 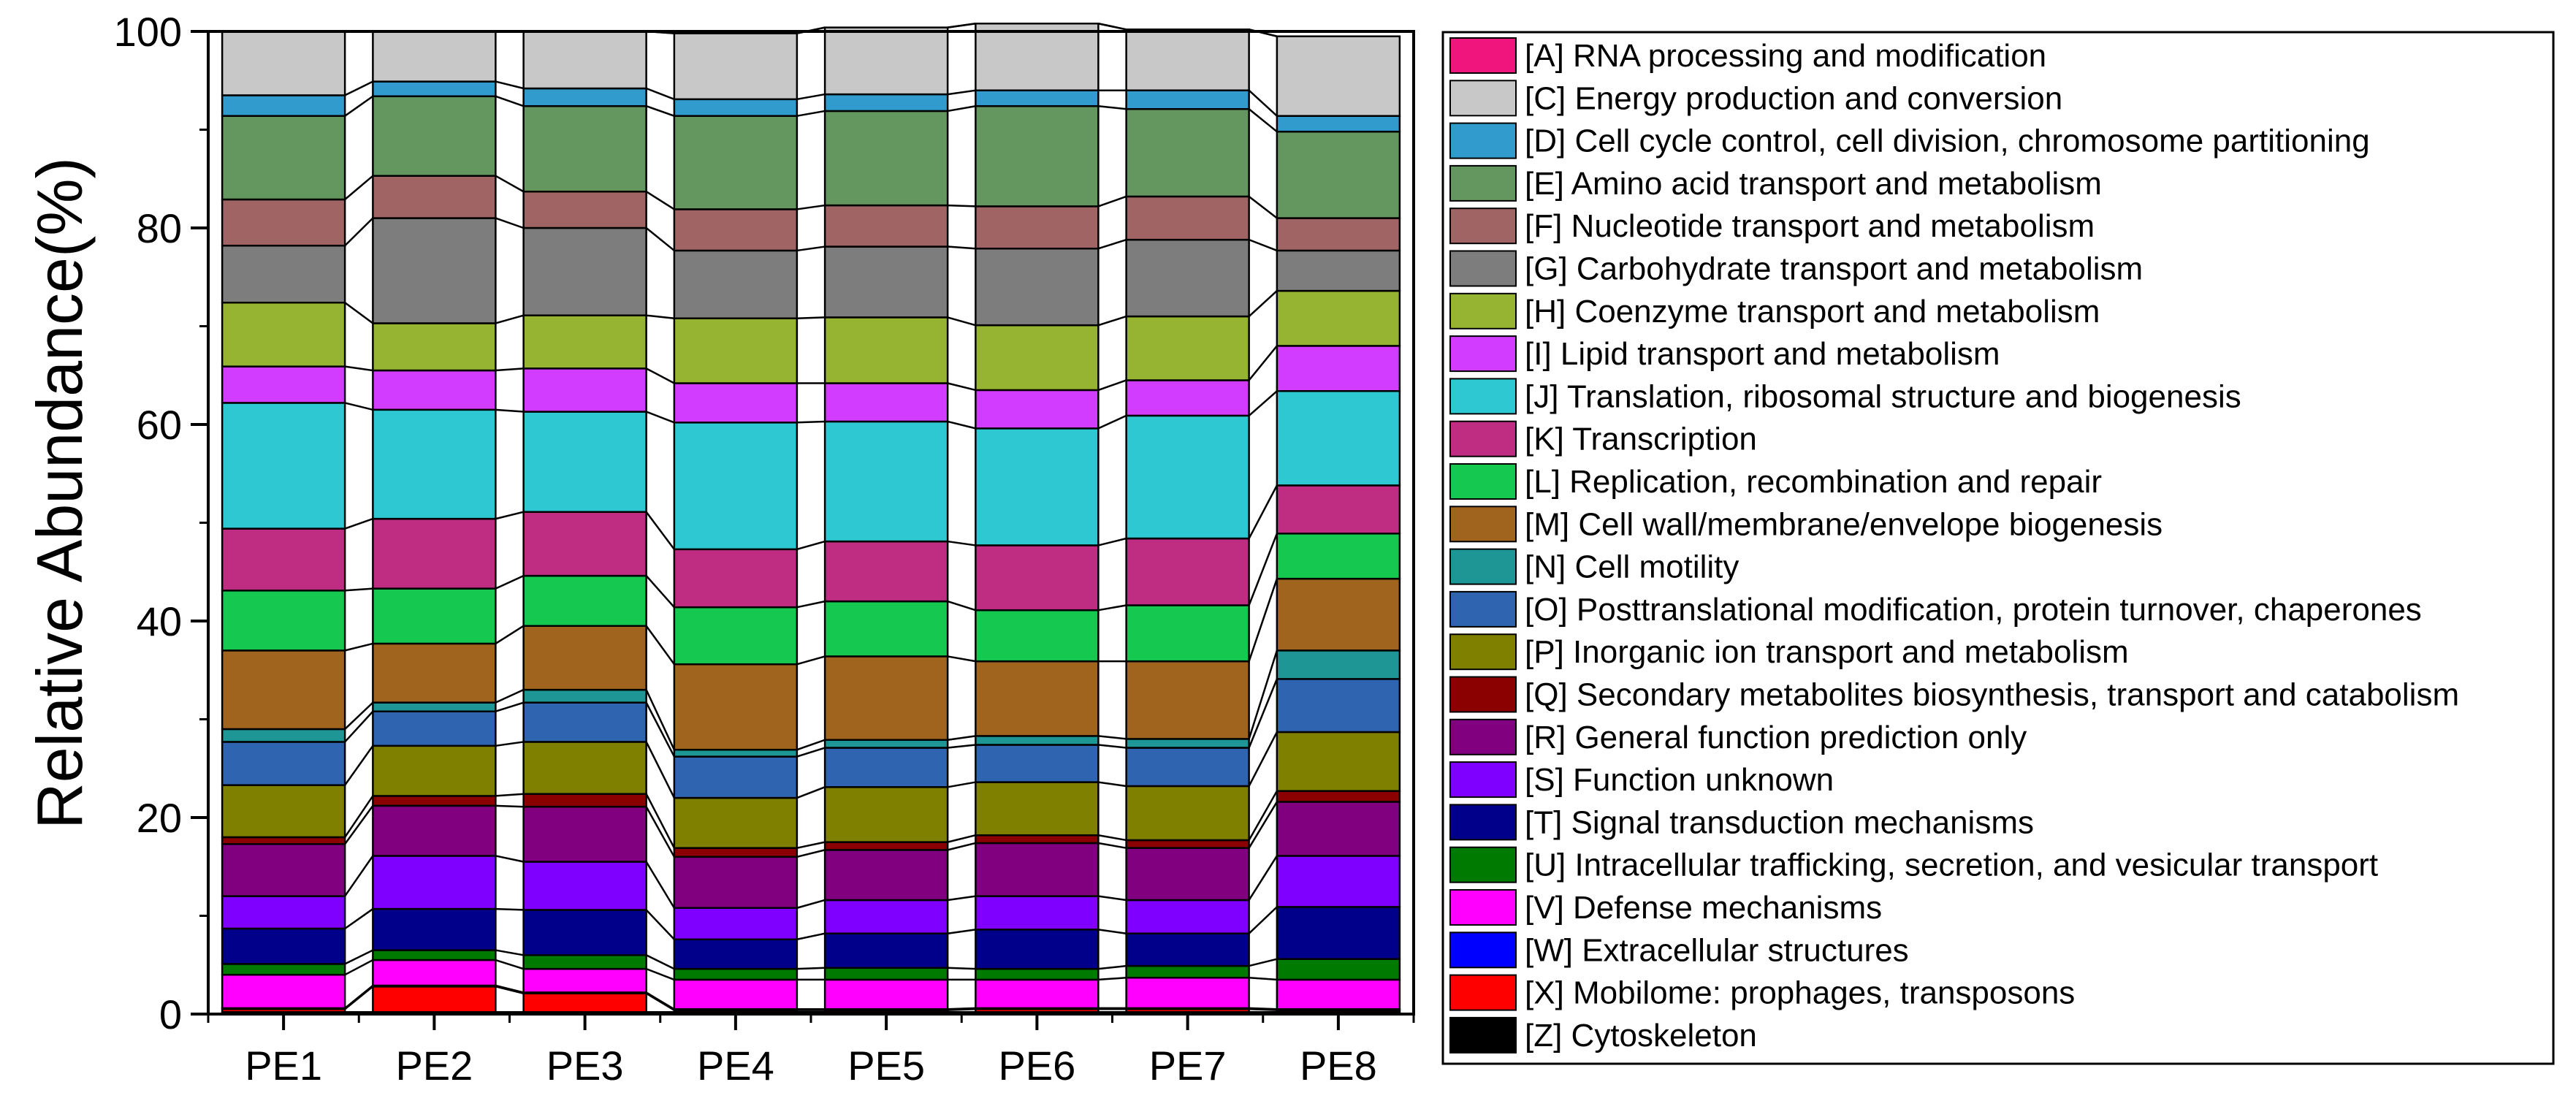 I want to click on x-tick-label: PE1, so click(x=283, y=1066).